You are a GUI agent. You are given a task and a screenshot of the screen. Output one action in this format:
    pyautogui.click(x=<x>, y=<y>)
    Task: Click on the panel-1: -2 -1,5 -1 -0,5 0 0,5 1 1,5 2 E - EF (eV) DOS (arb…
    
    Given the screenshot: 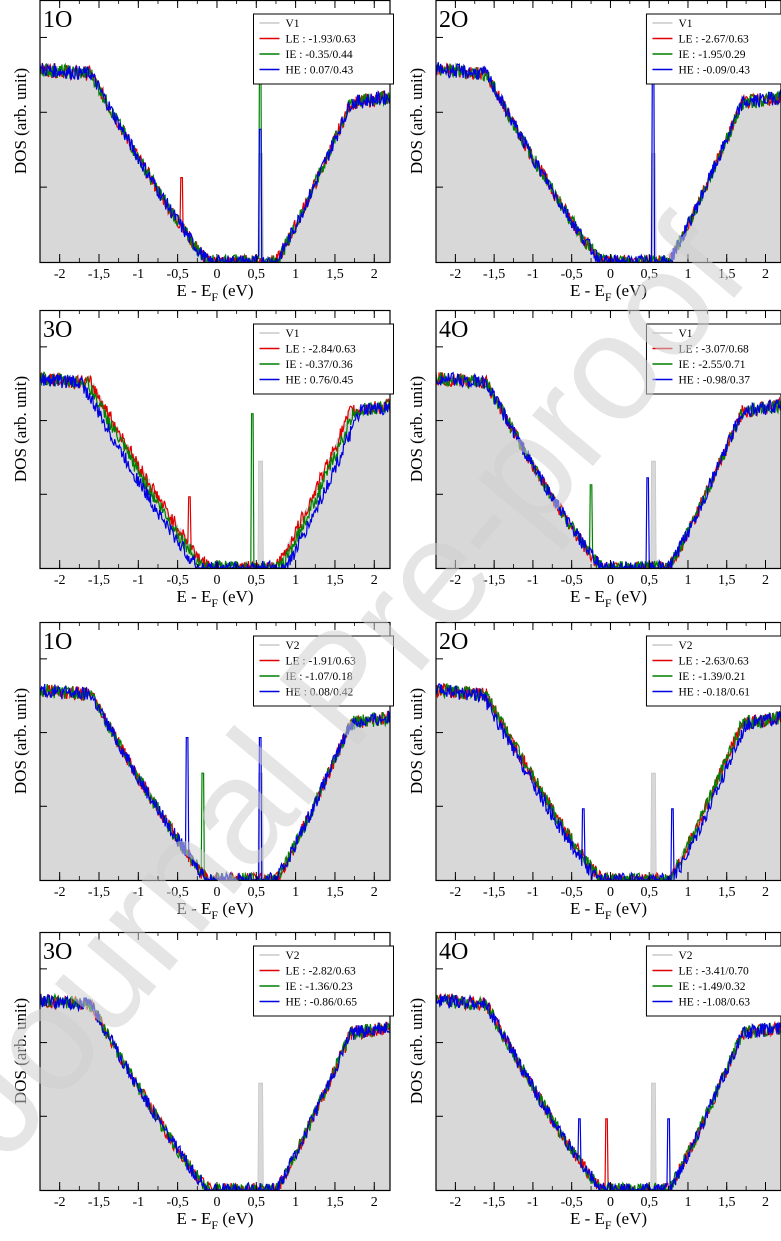 What is the action you would take?
    pyautogui.click(x=202, y=152)
    